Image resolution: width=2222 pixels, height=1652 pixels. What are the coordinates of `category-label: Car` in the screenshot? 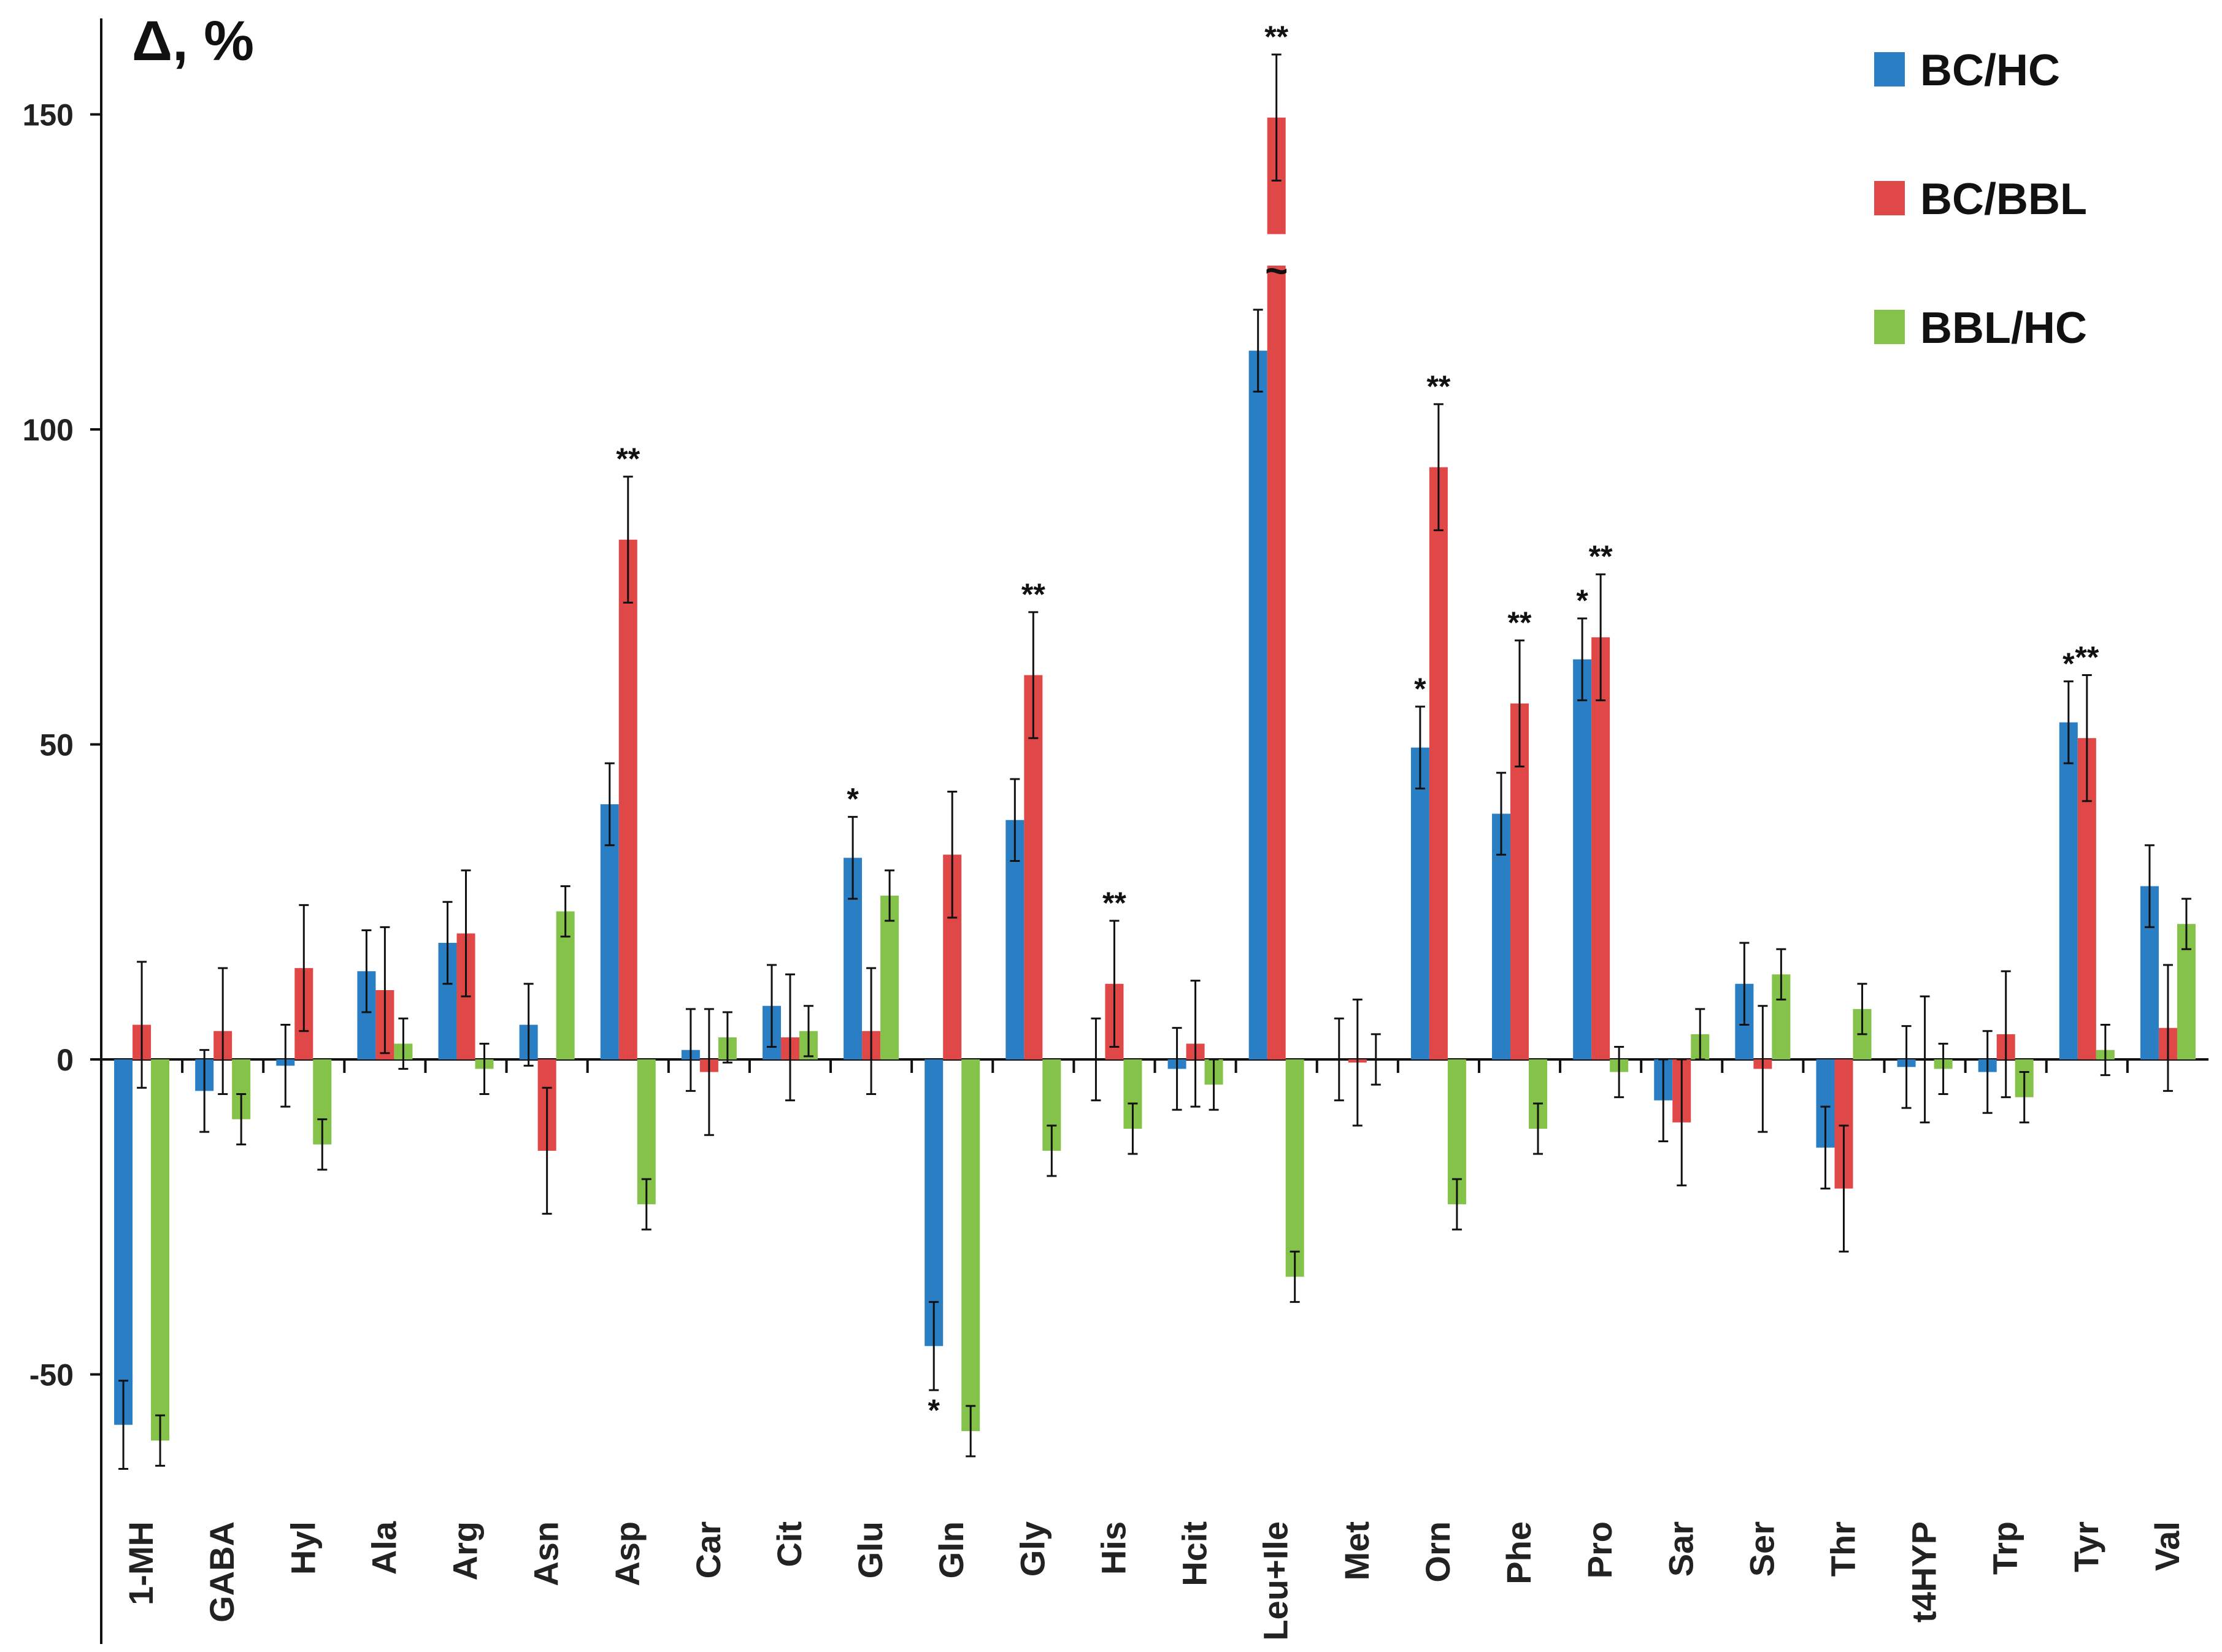 It's located at (708, 1549).